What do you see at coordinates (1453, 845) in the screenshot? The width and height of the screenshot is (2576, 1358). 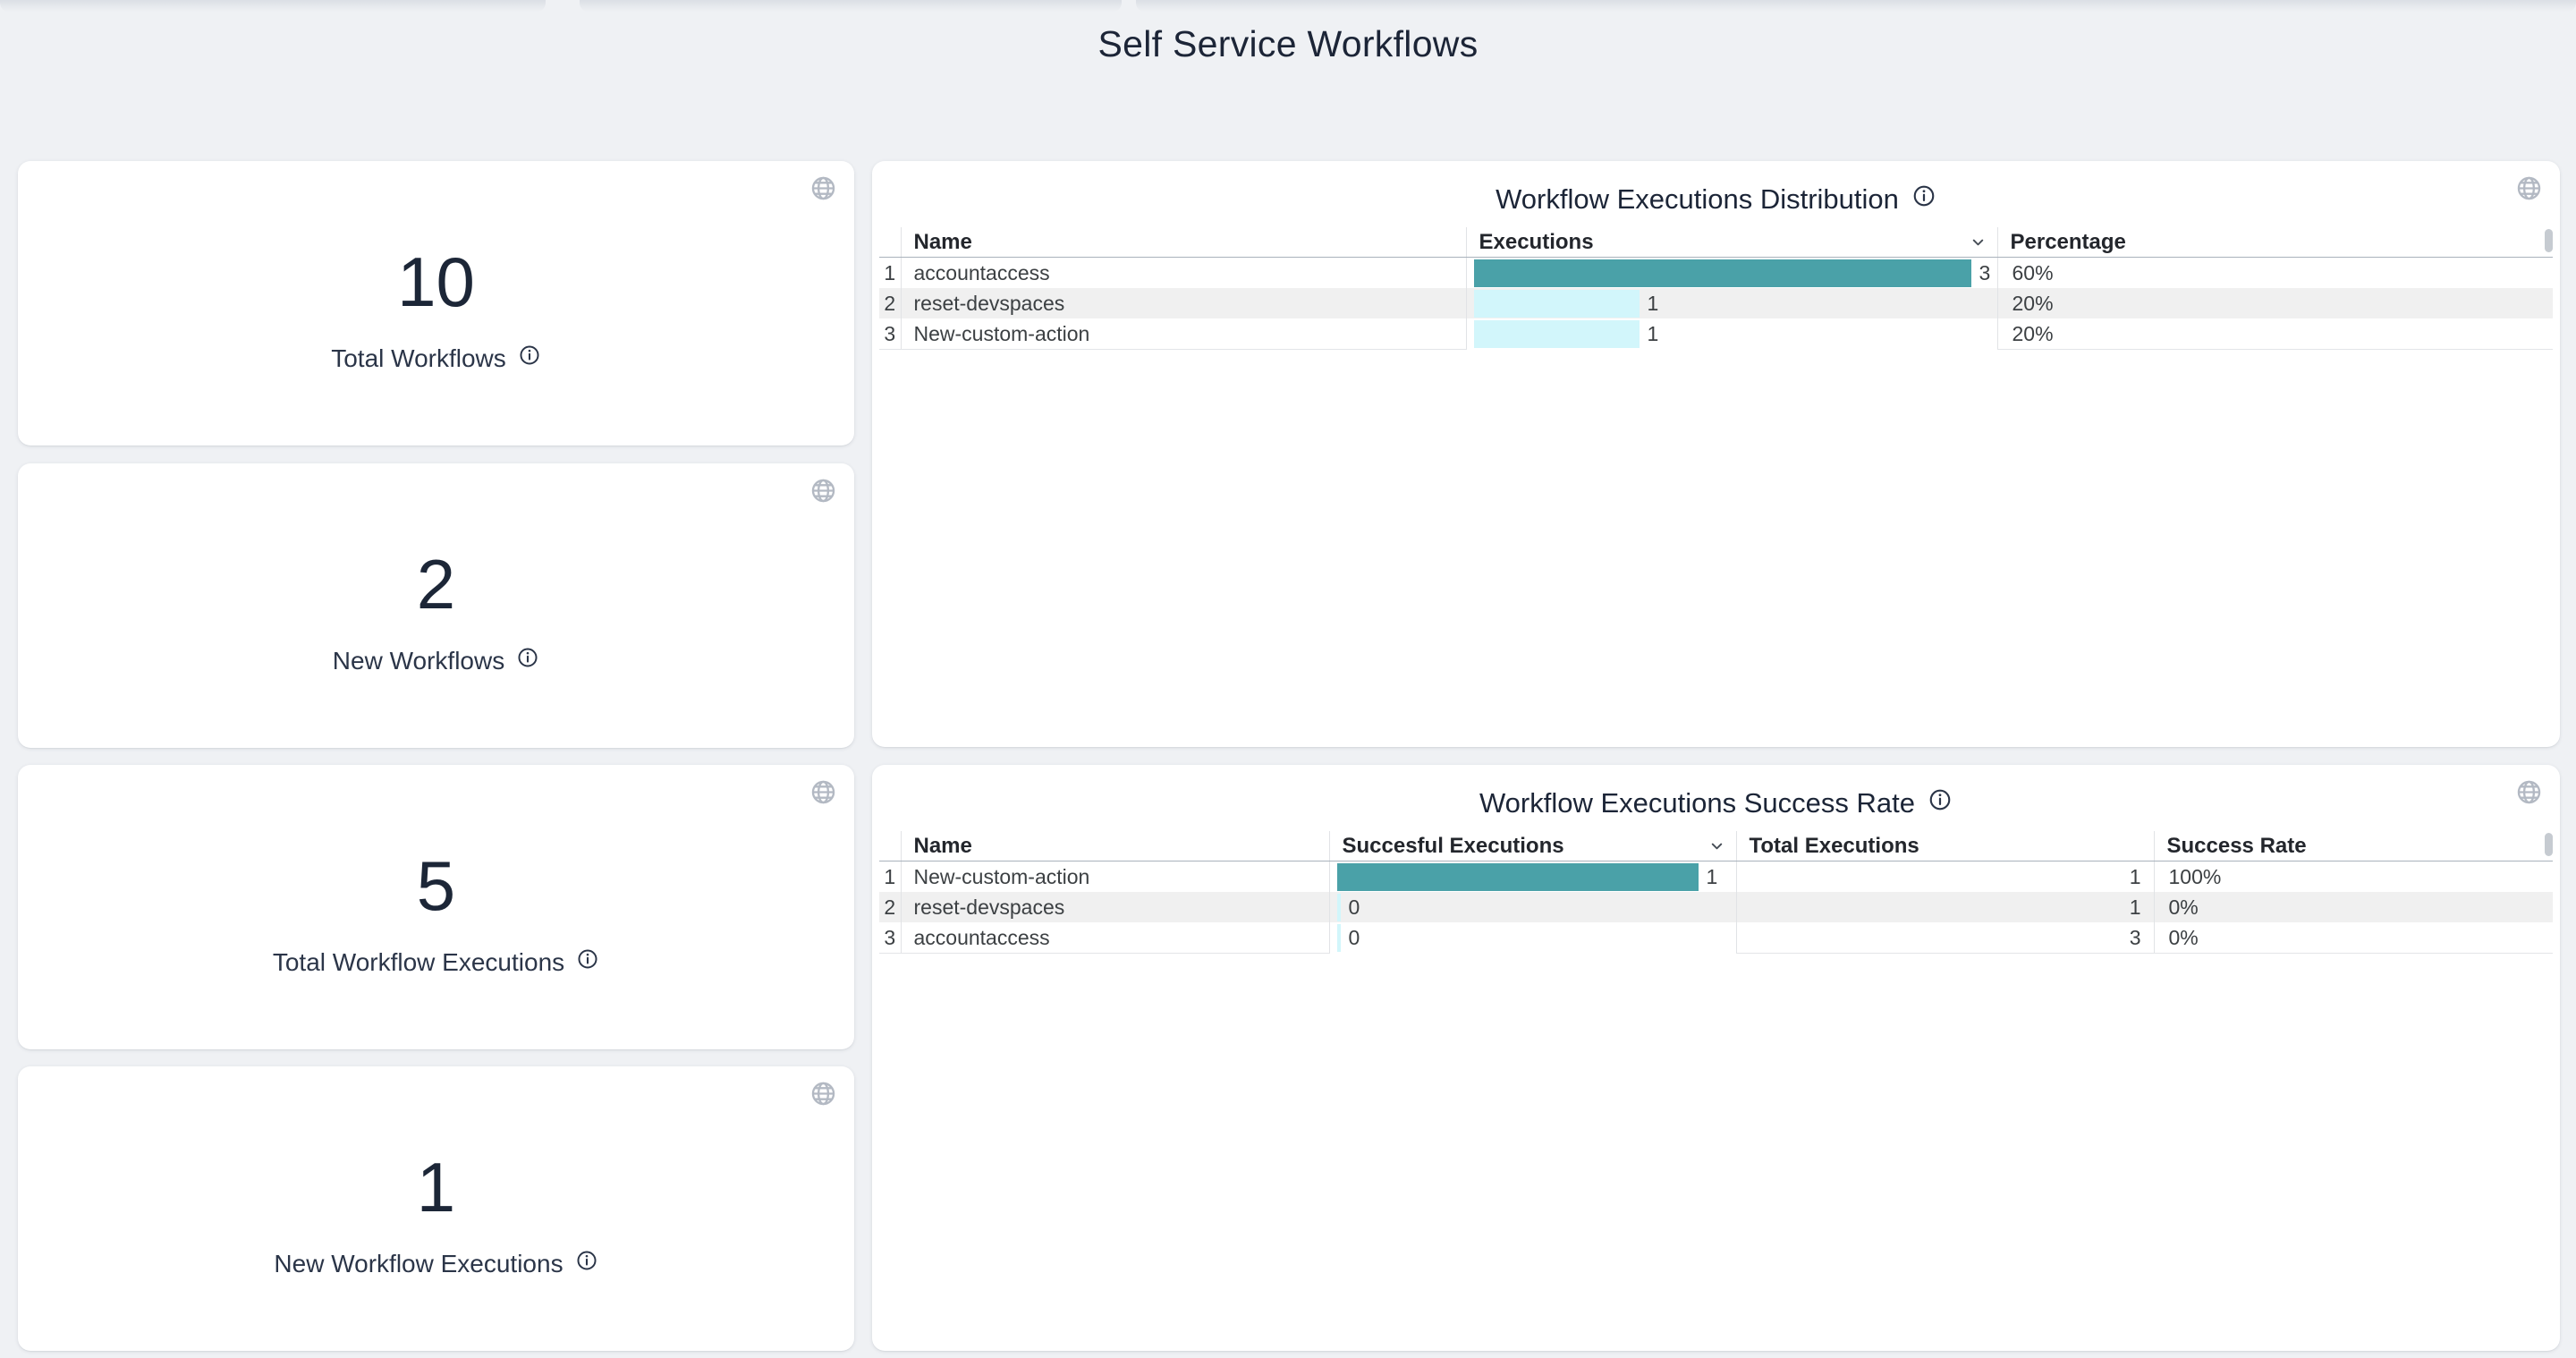 I see `column-label: Succesful Executions` at bounding box center [1453, 845].